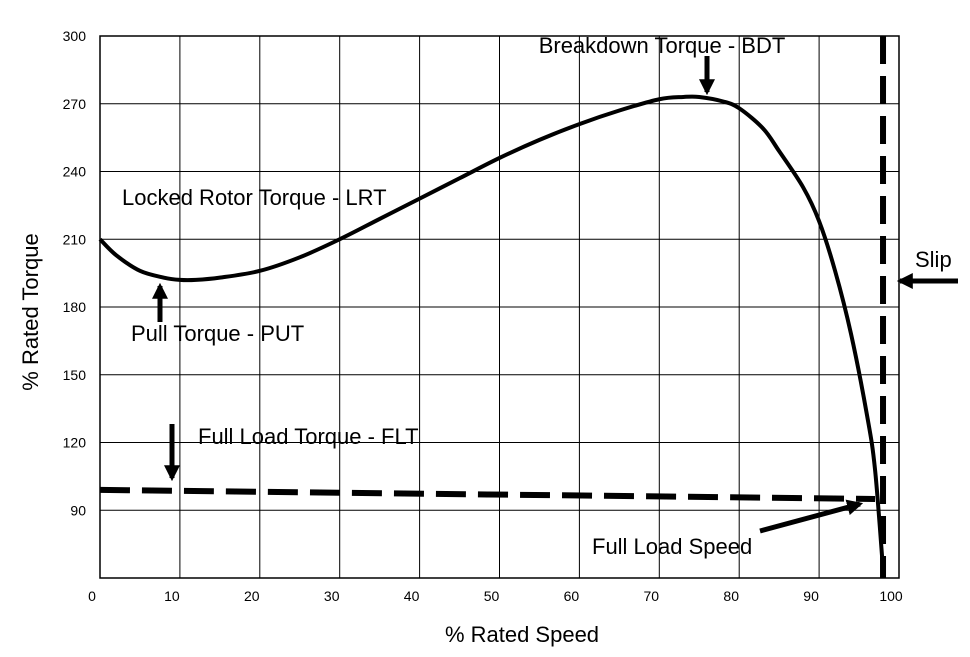  What do you see at coordinates (92, 596) in the screenshot?
I see `x-tick-label: 0` at bounding box center [92, 596].